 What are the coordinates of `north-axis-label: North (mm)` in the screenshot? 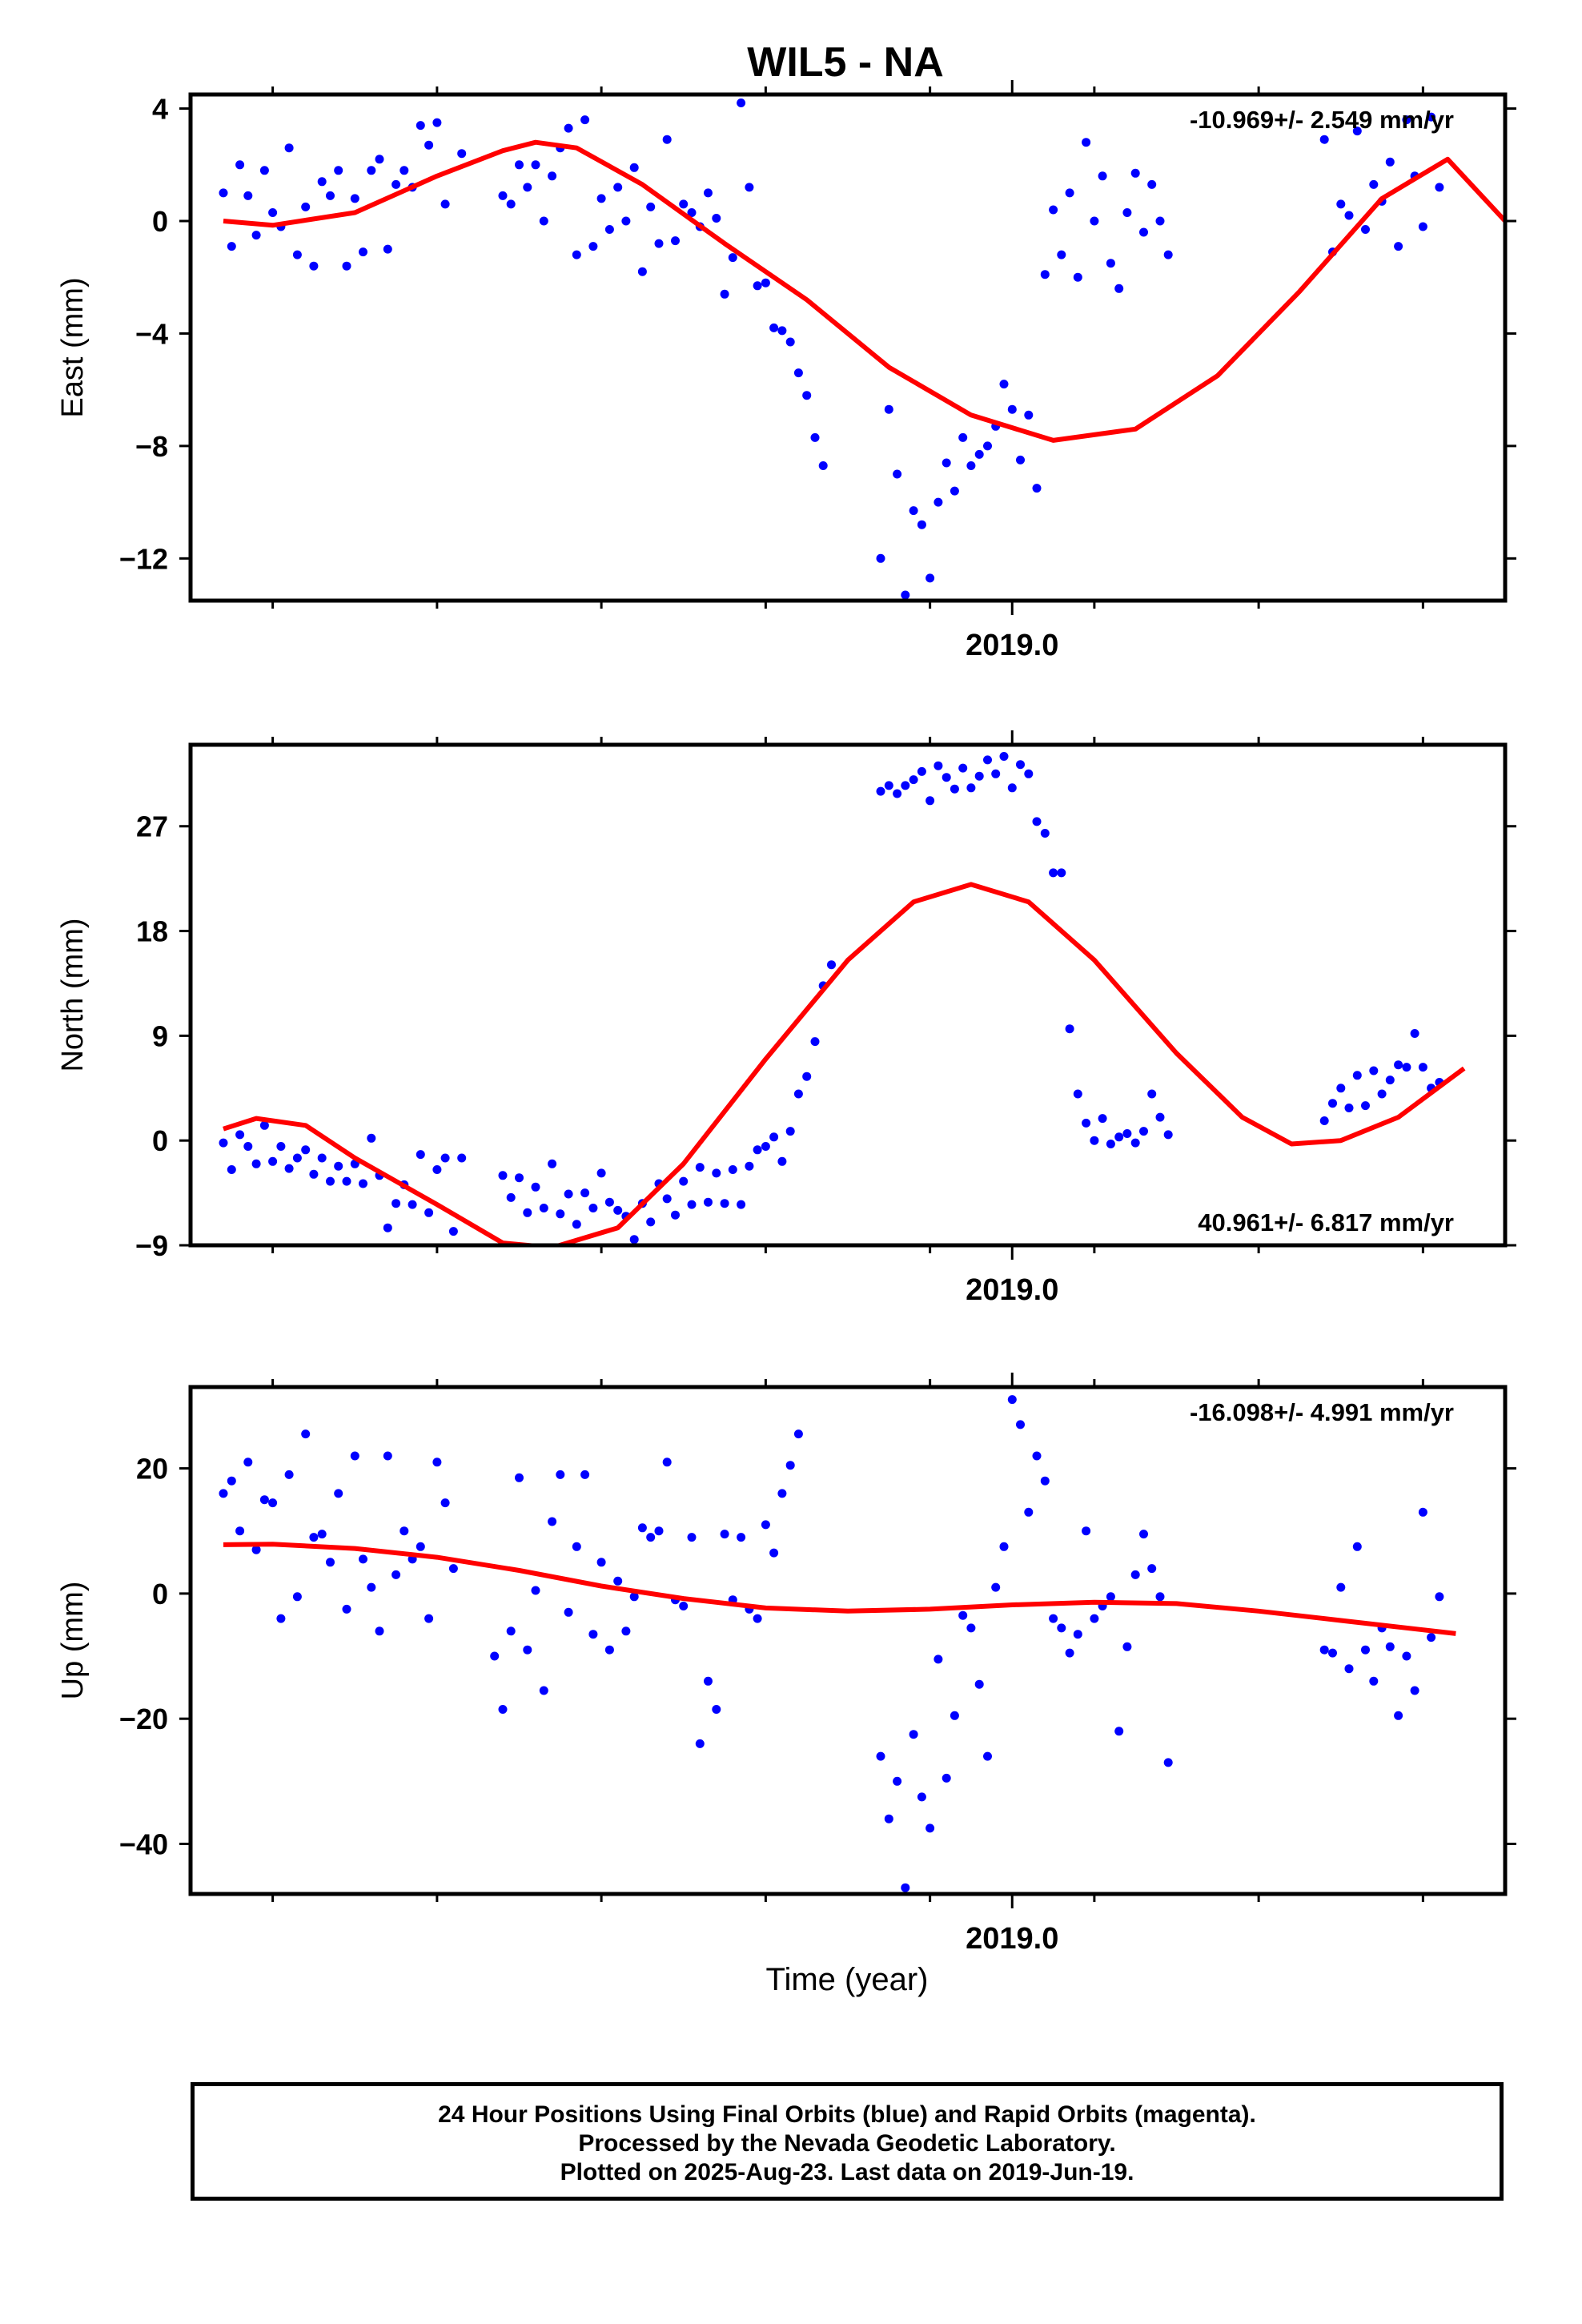 It's located at (73, 995).